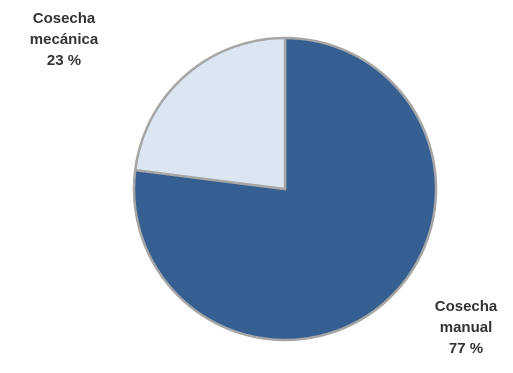  I want to click on data-label-line2: manual, so click(466, 327).